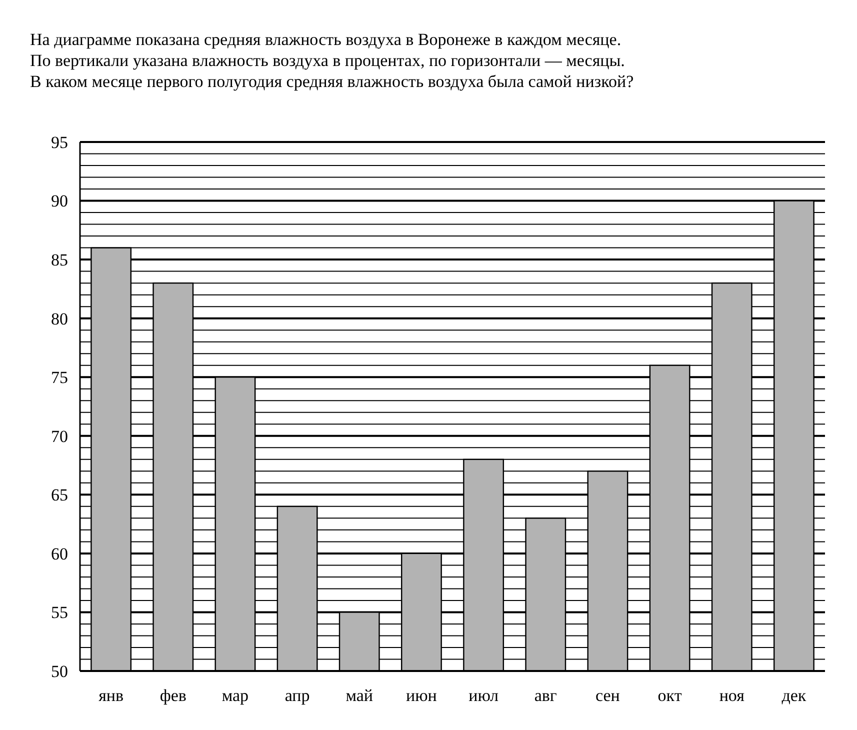 The height and width of the screenshot is (730, 857). I want to click on y-tick-label: 50, so click(59, 671).